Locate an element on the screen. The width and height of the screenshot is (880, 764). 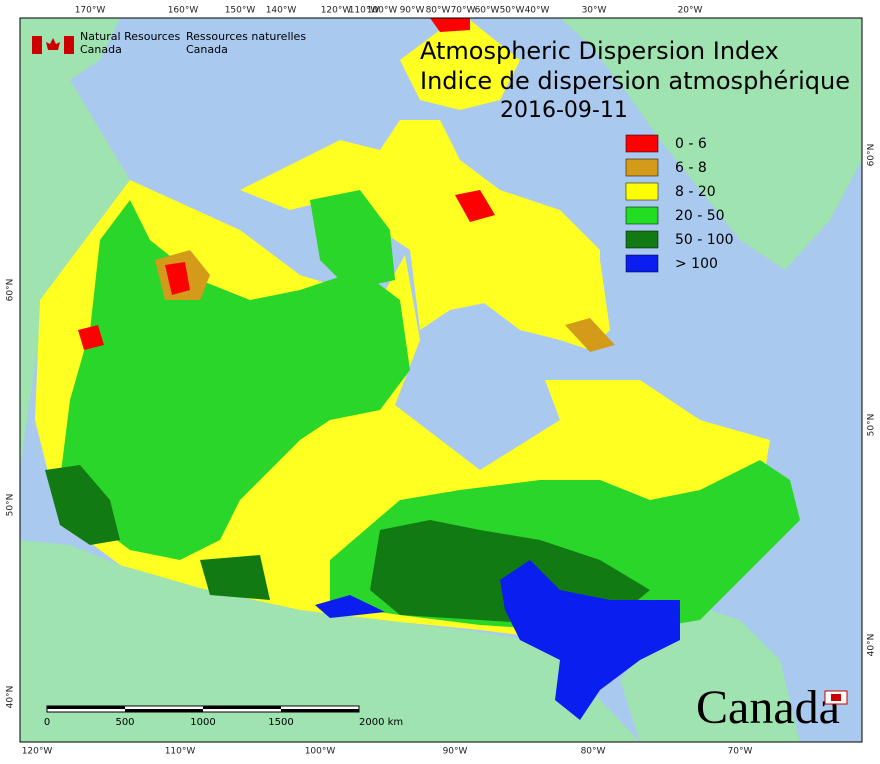
top-label: 70°W is located at coordinates (463, 11).